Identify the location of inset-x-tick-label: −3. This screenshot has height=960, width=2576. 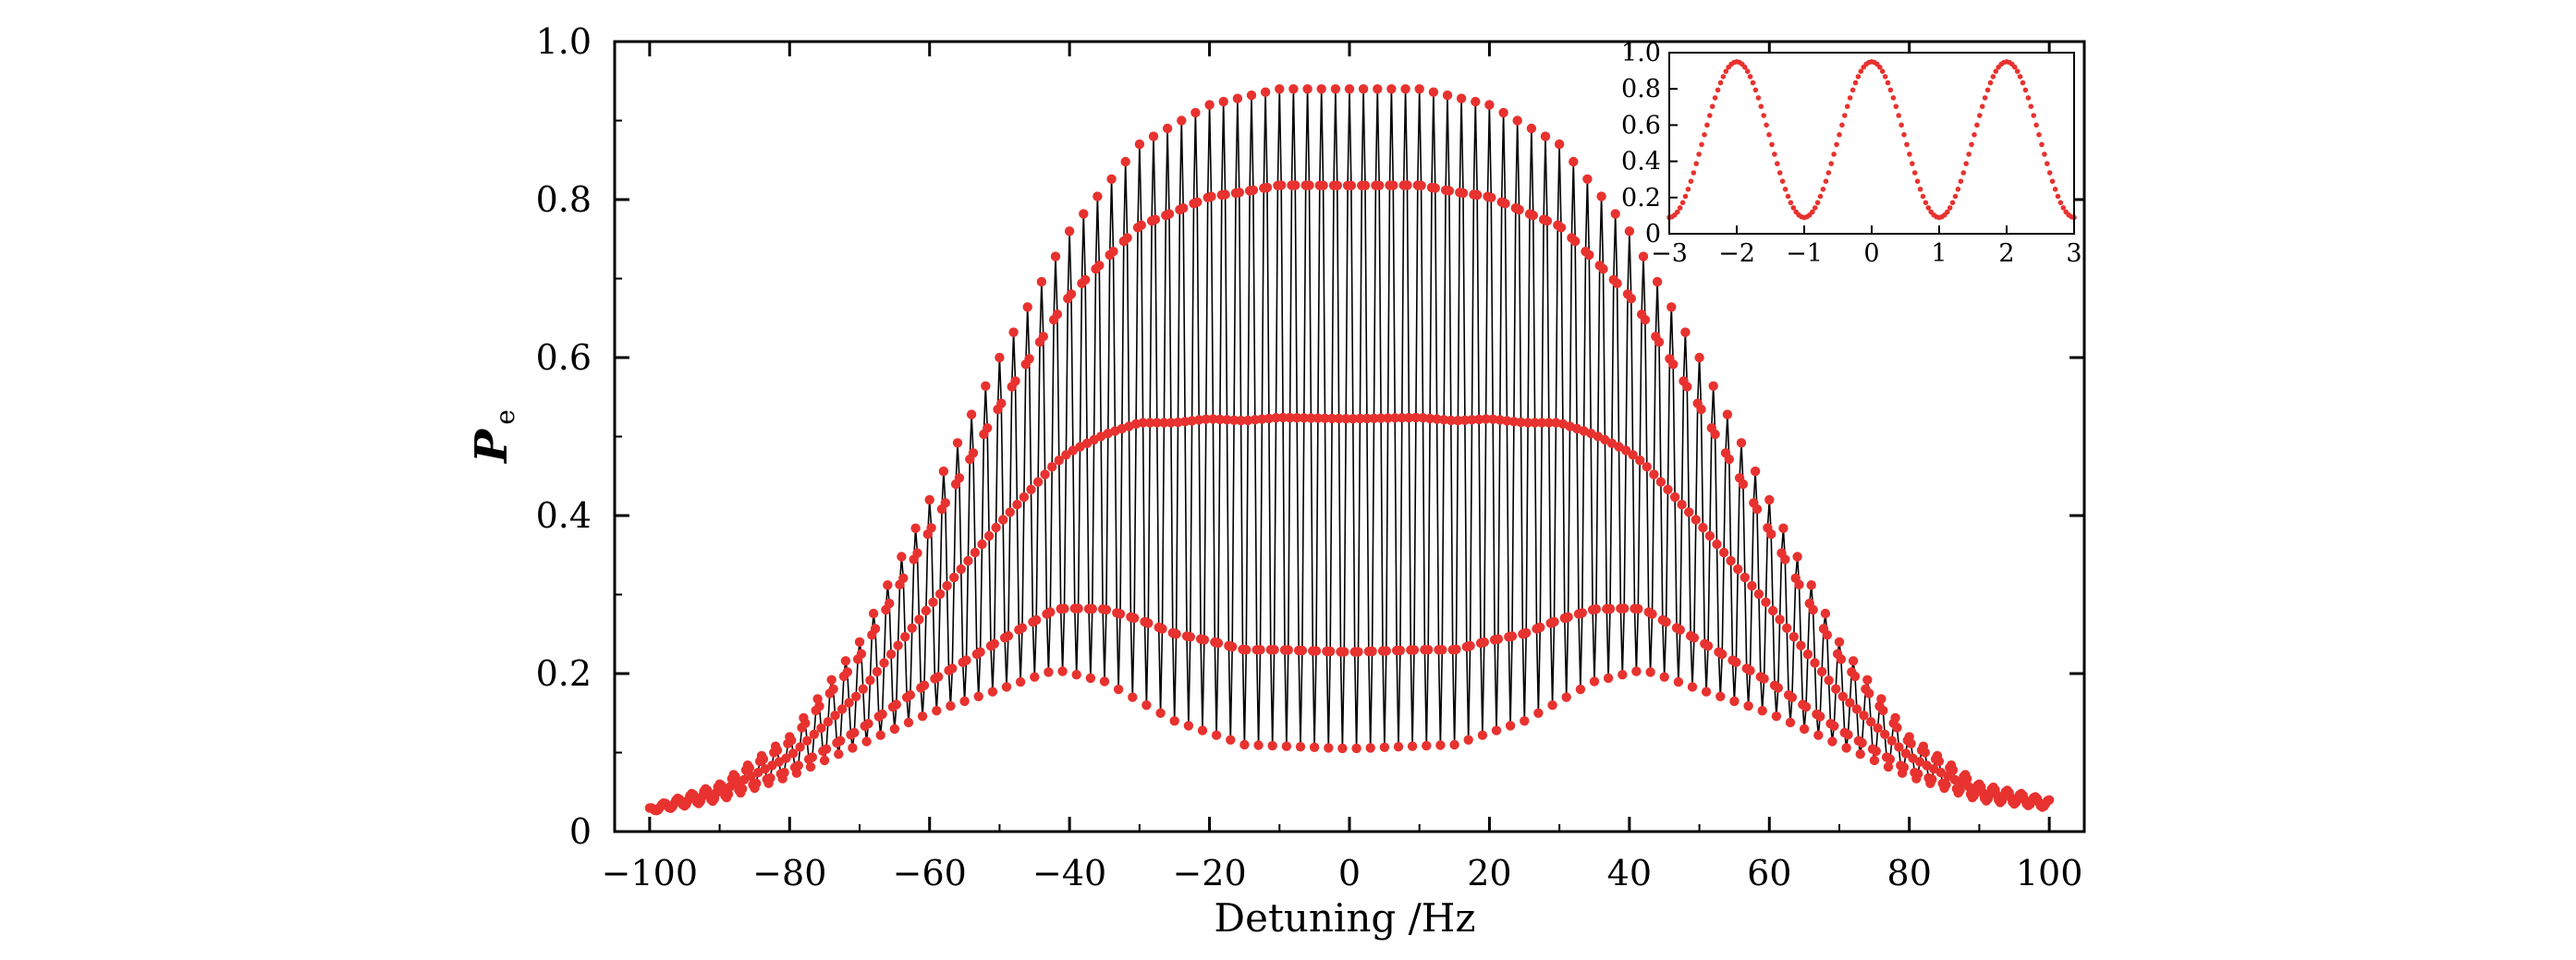
(1669, 253).